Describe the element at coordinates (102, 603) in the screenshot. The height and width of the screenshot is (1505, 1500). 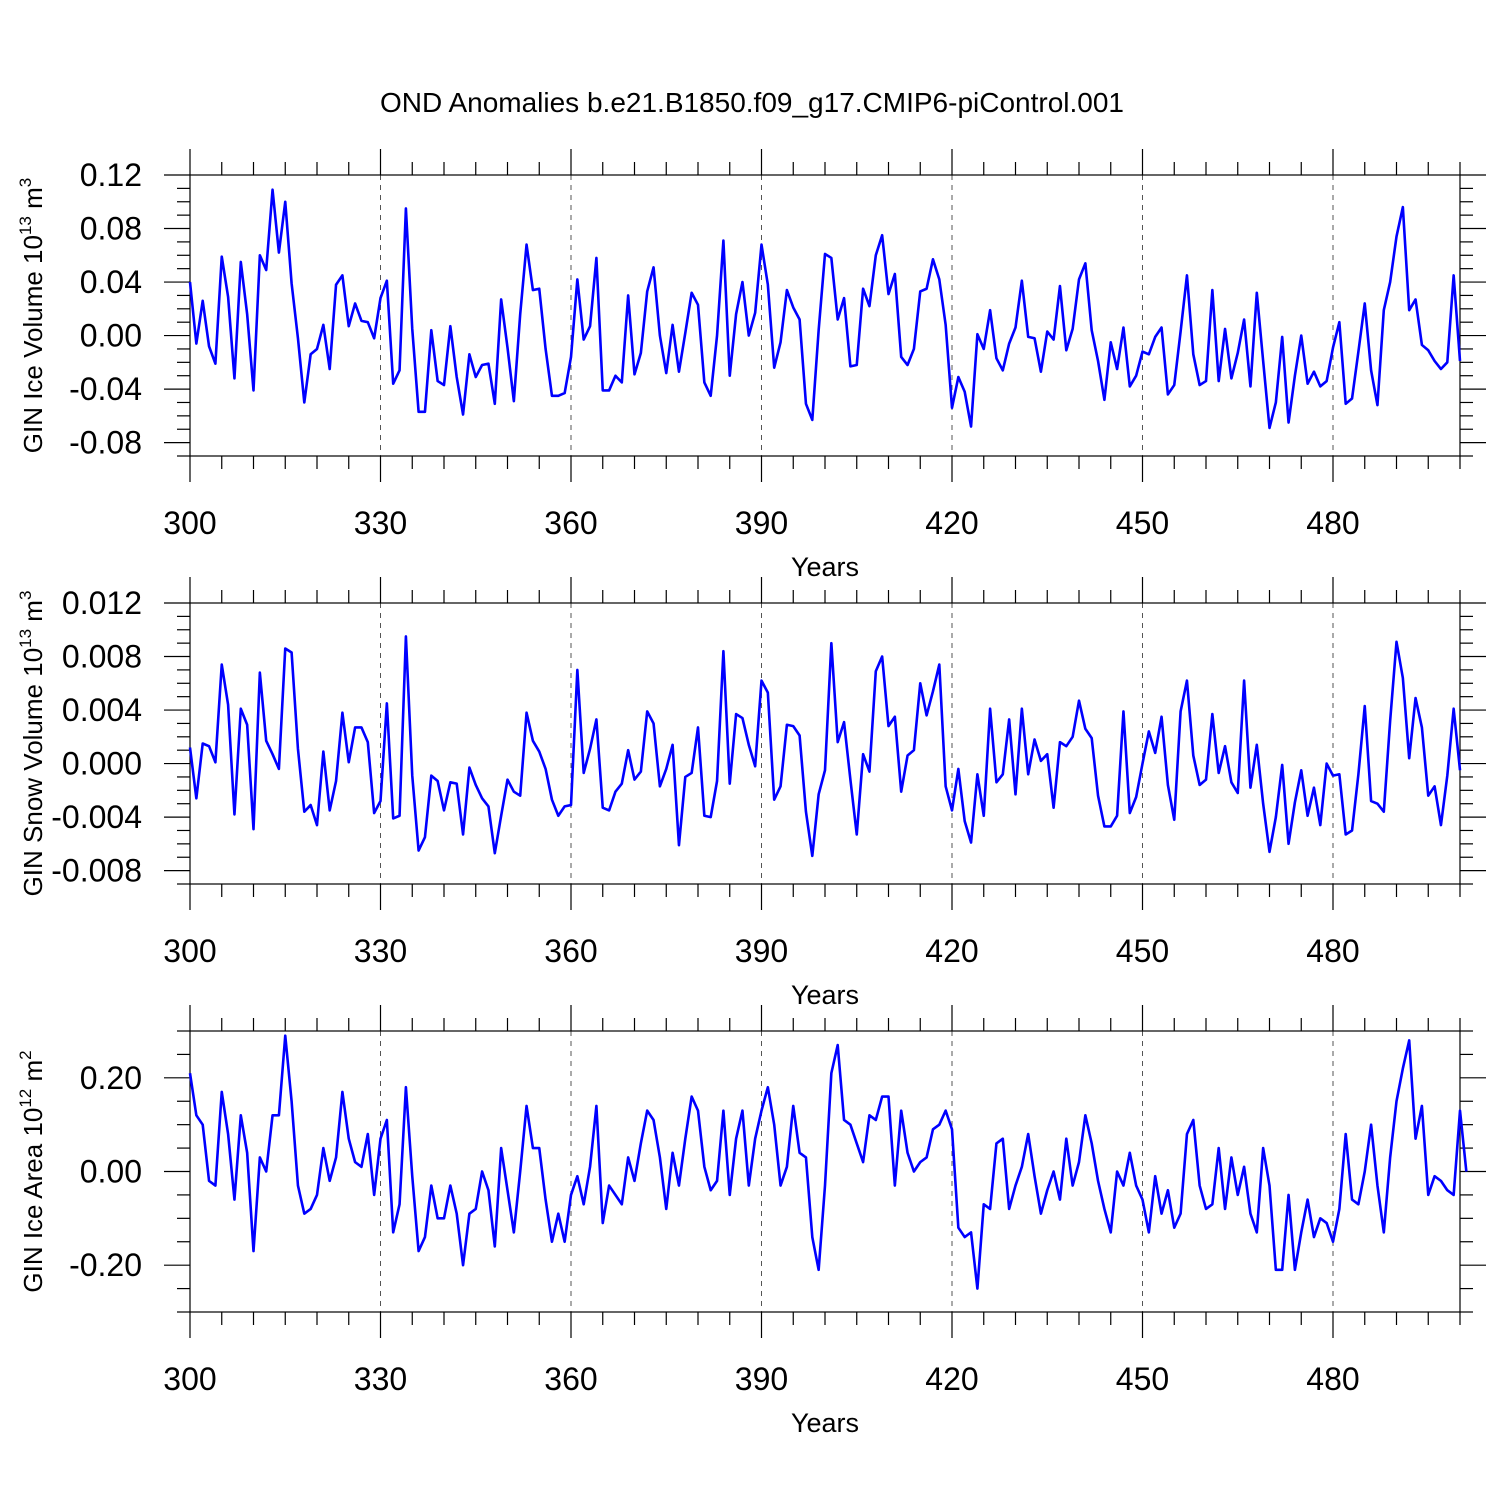
I see `y-tick-label: 0.012` at that location.